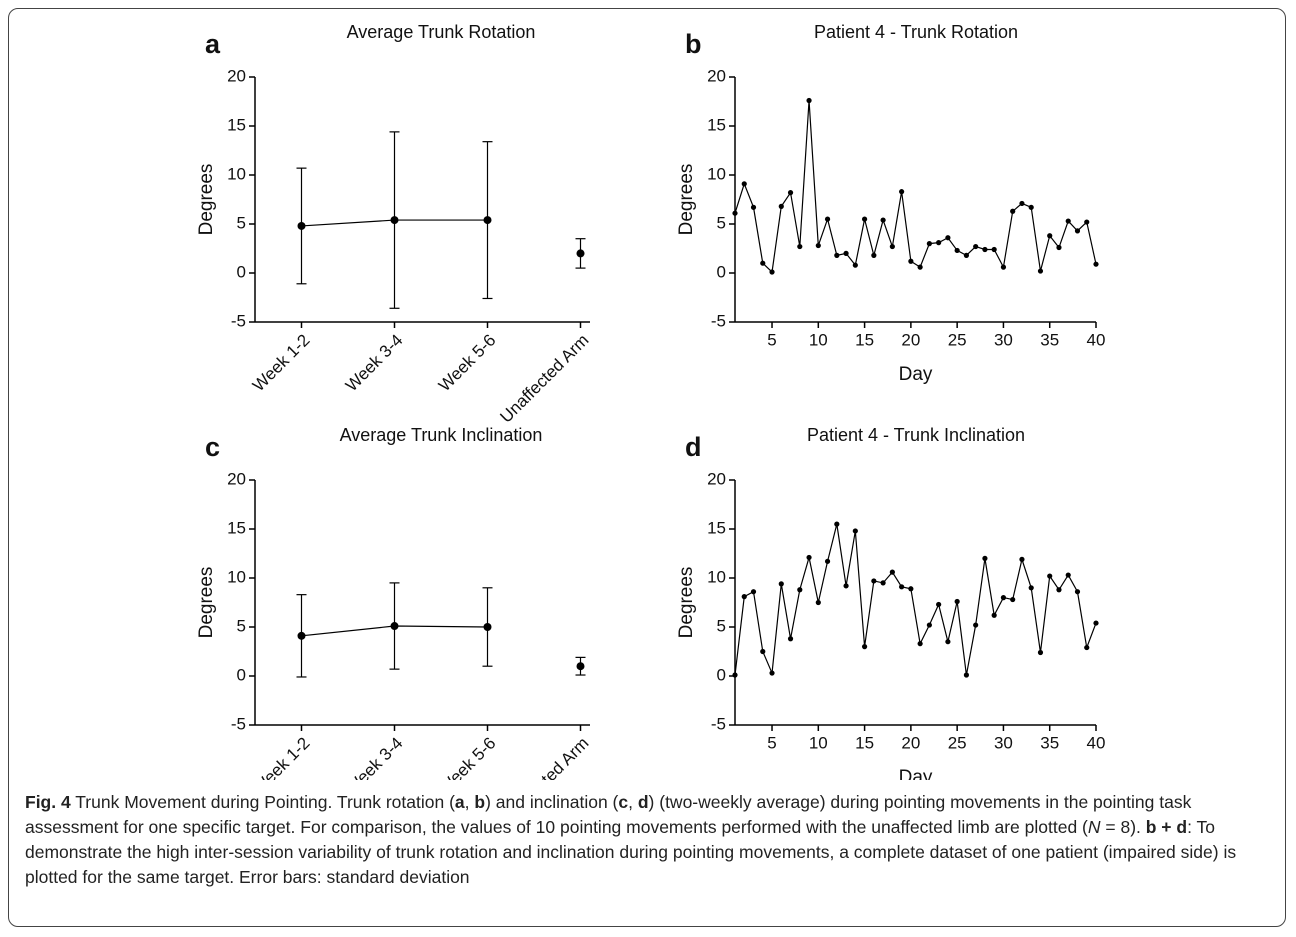 This screenshot has height=937, width=1296. Describe the element at coordinates (480, 802) in the screenshot. I see `caption-text: b` at that location.